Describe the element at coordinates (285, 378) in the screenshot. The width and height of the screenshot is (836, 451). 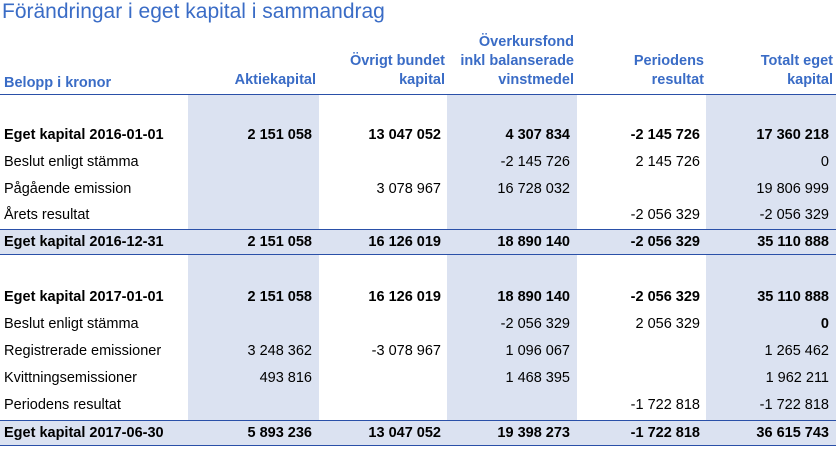
I see `cell-aktiekapital: 493 816` at that location.